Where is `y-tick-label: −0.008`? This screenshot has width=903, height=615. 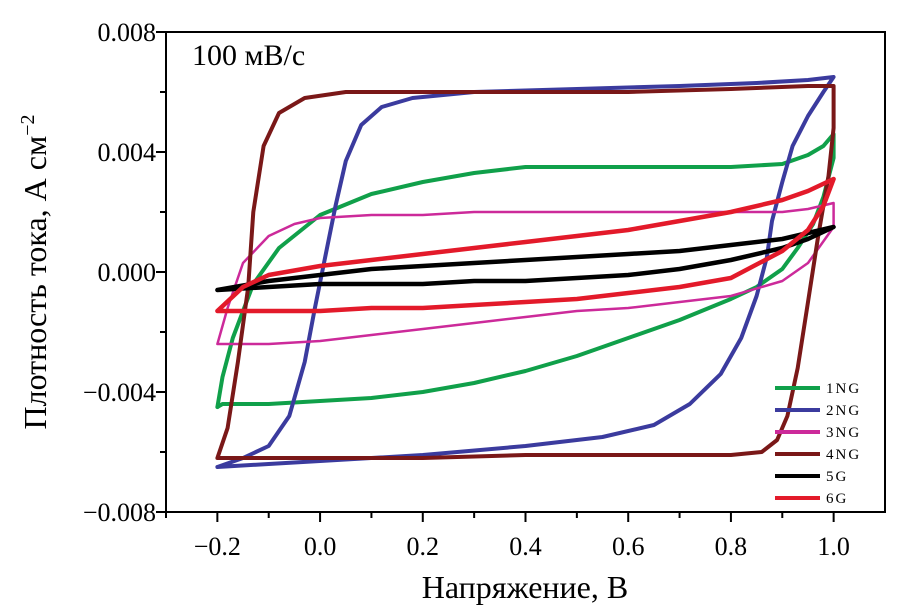
y-tick-label: −0.008 is located at coordinates (119, 512).